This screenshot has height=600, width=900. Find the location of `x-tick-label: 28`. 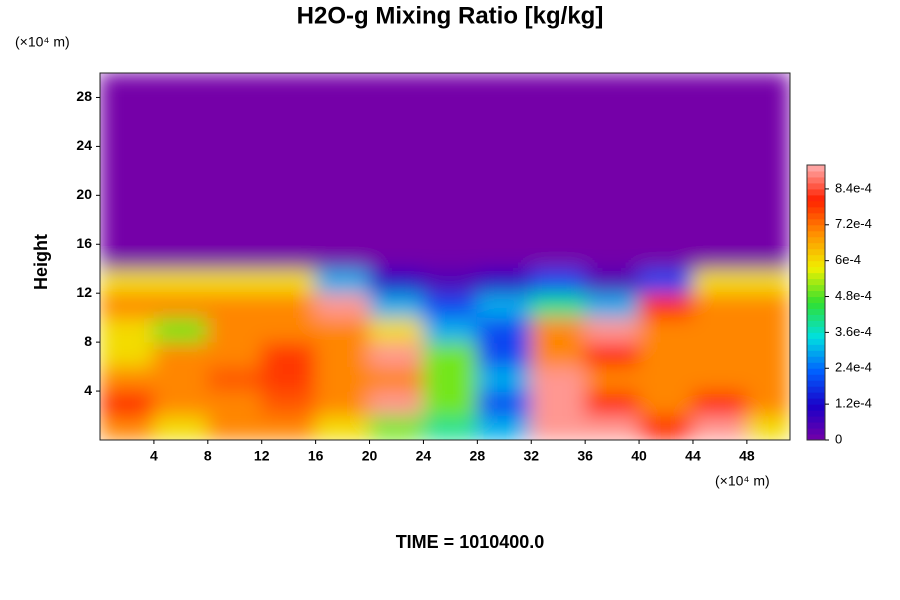

x-tick-label: 28 is located at coordinates (478, 456).